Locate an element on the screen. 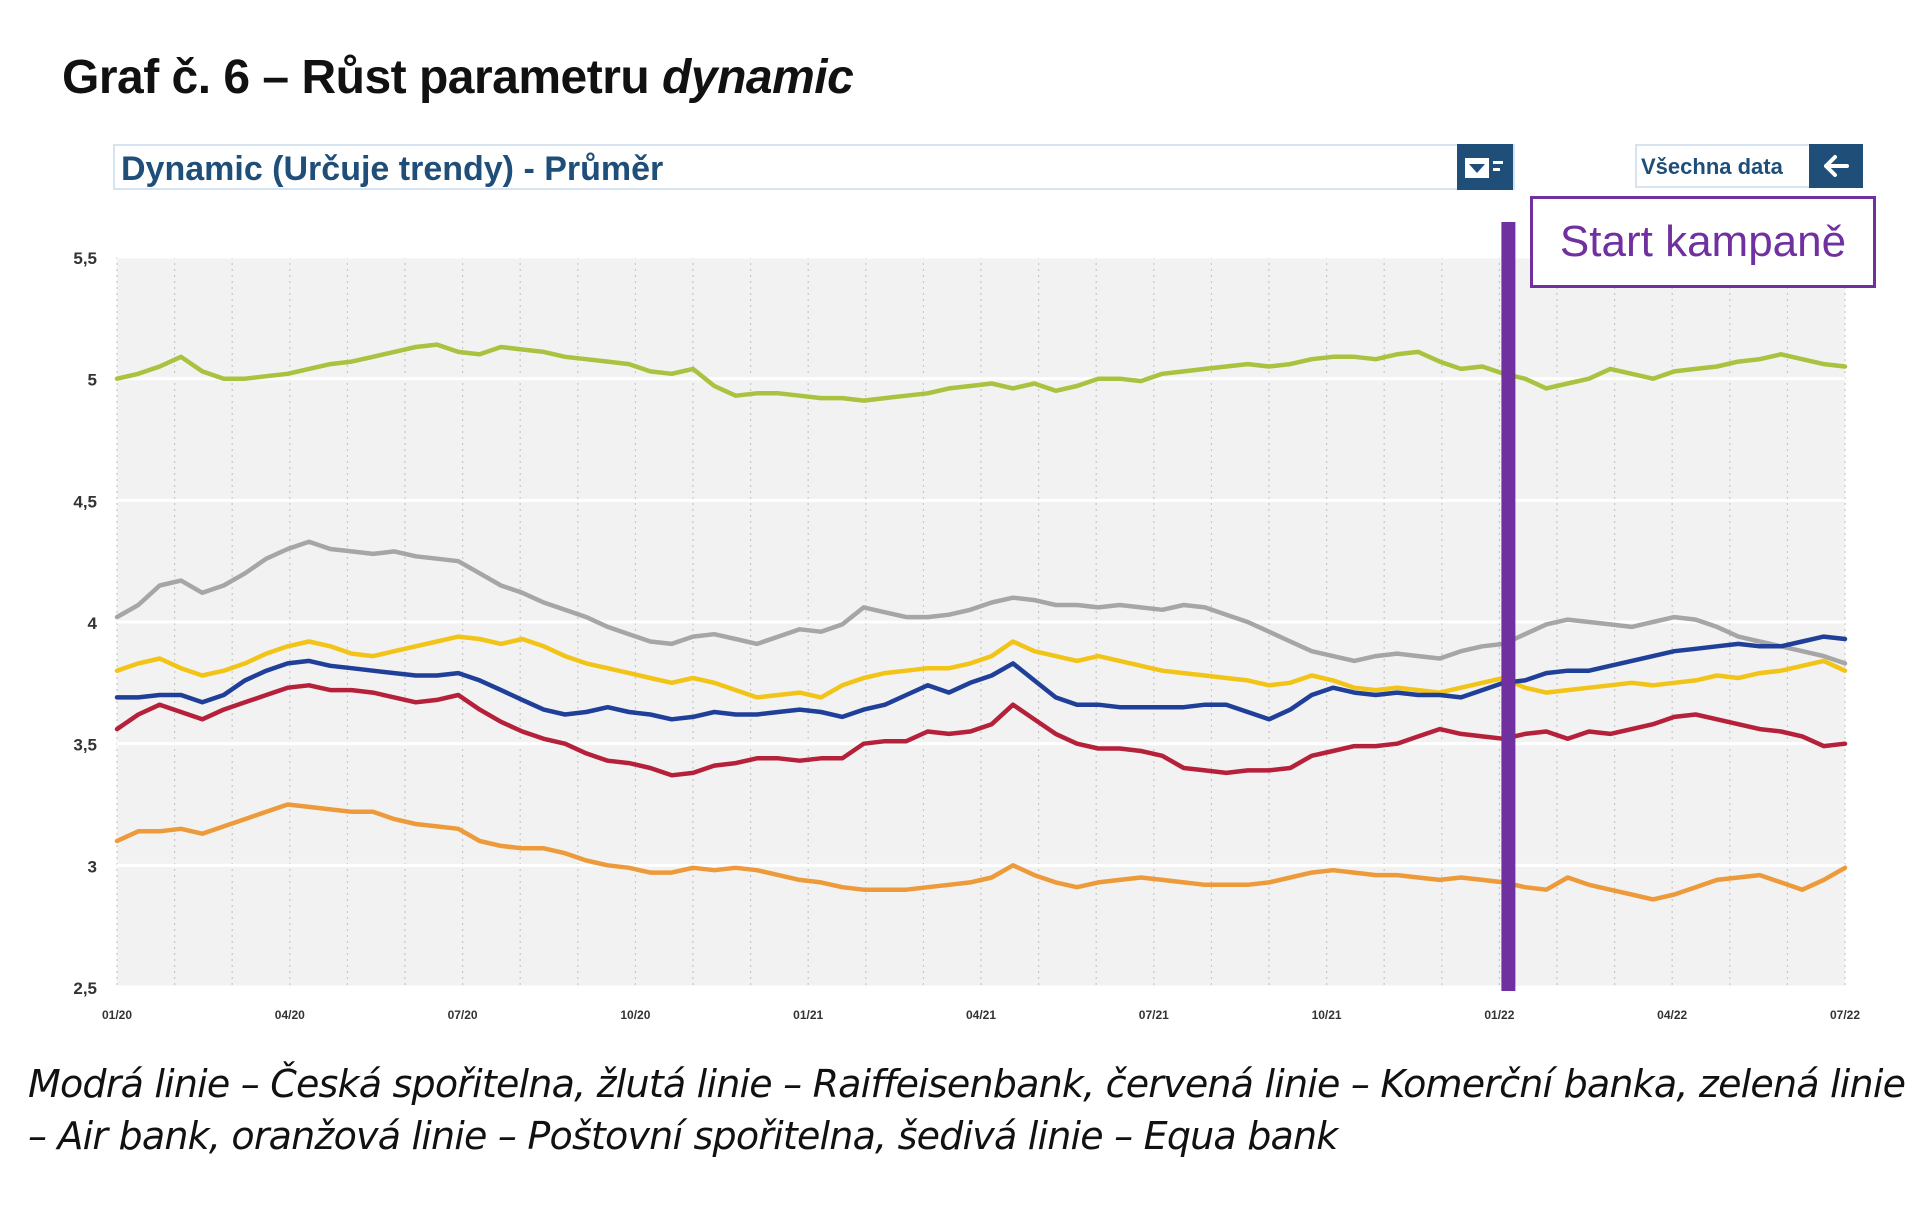 Image resolution: width=1920 pixels, height=1206 pixels. all-data-label: Všechna data is located at coordinates (1712, 166).